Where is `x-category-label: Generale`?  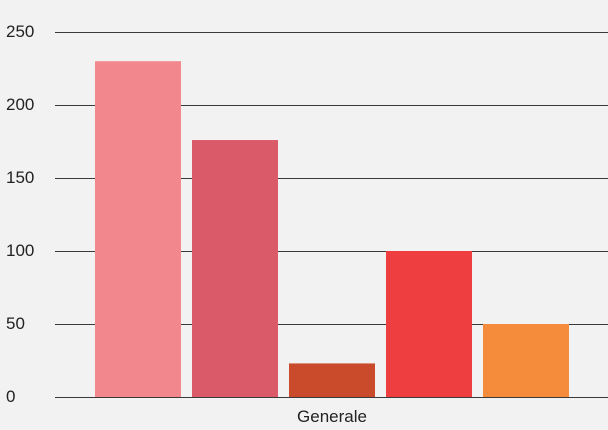 x-category-label: Generale is located at coordinates (332, 416).